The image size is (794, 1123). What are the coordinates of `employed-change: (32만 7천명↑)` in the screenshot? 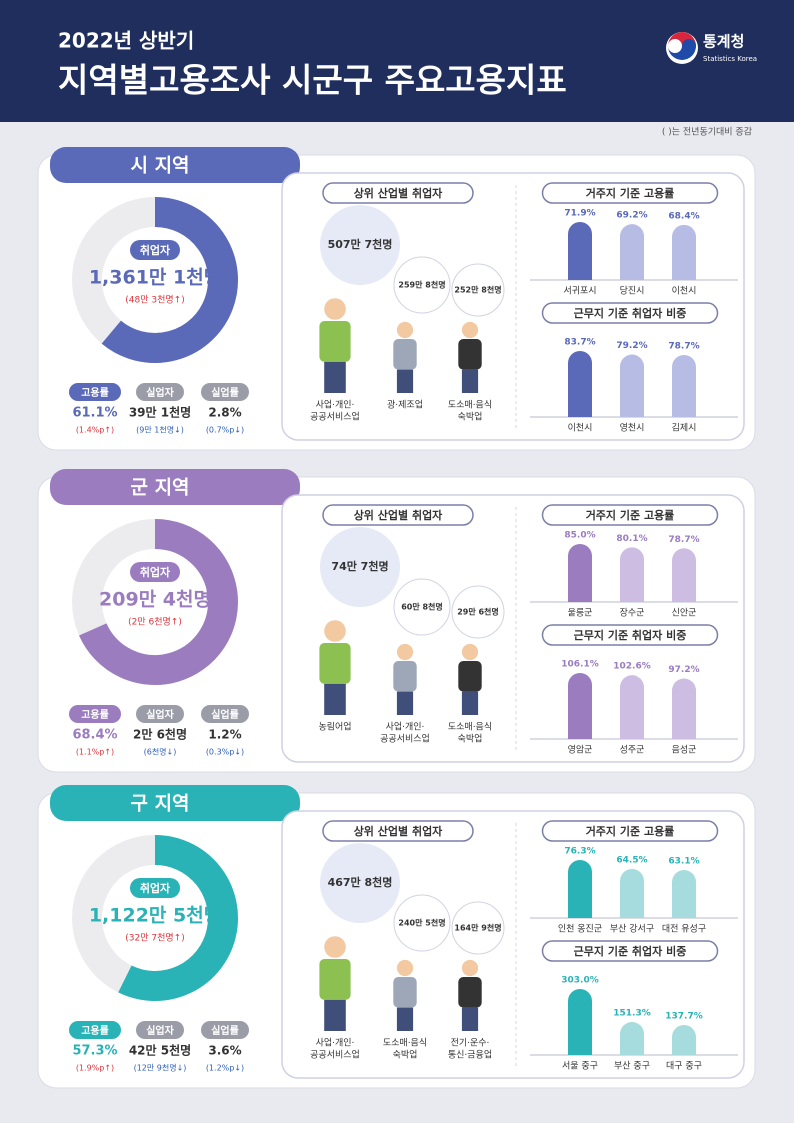 It's located at (154, 938).